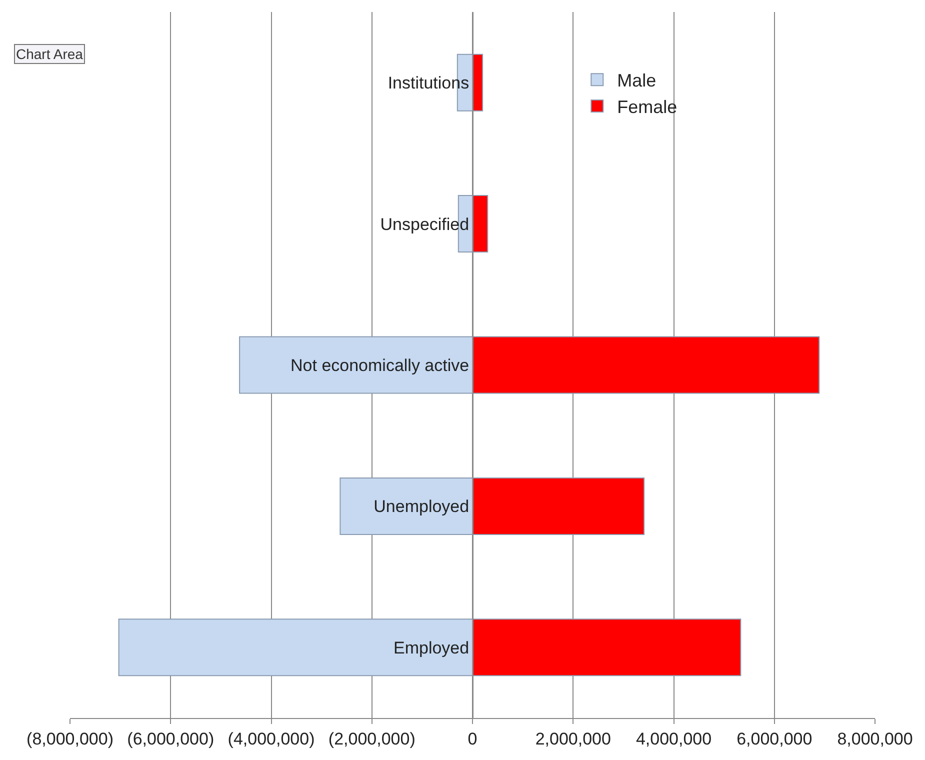 The height and width of the screenshot is (760, 925). What do you see at coordinates (647, 107) in the screenshot?
I see `legend-label: Female` at bounding box center [647, 107].